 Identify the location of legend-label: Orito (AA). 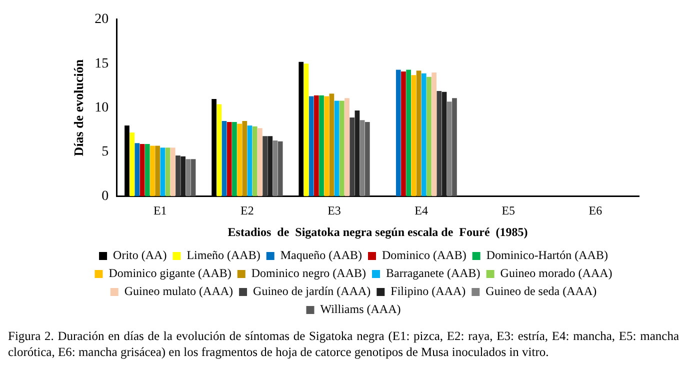
(140, 255).